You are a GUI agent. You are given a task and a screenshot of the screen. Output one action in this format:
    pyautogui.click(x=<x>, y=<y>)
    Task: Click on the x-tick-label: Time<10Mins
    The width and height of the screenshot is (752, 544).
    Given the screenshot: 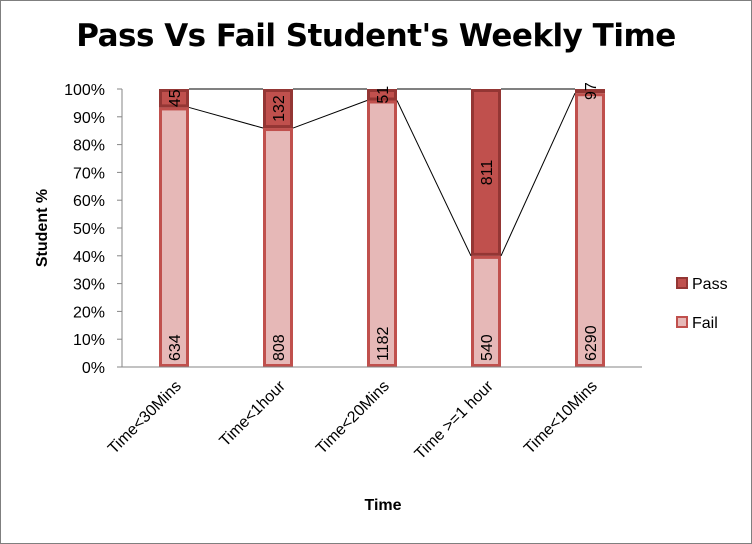 What is the action you would take?
    pyautogui.click(x=561, y=418)
    